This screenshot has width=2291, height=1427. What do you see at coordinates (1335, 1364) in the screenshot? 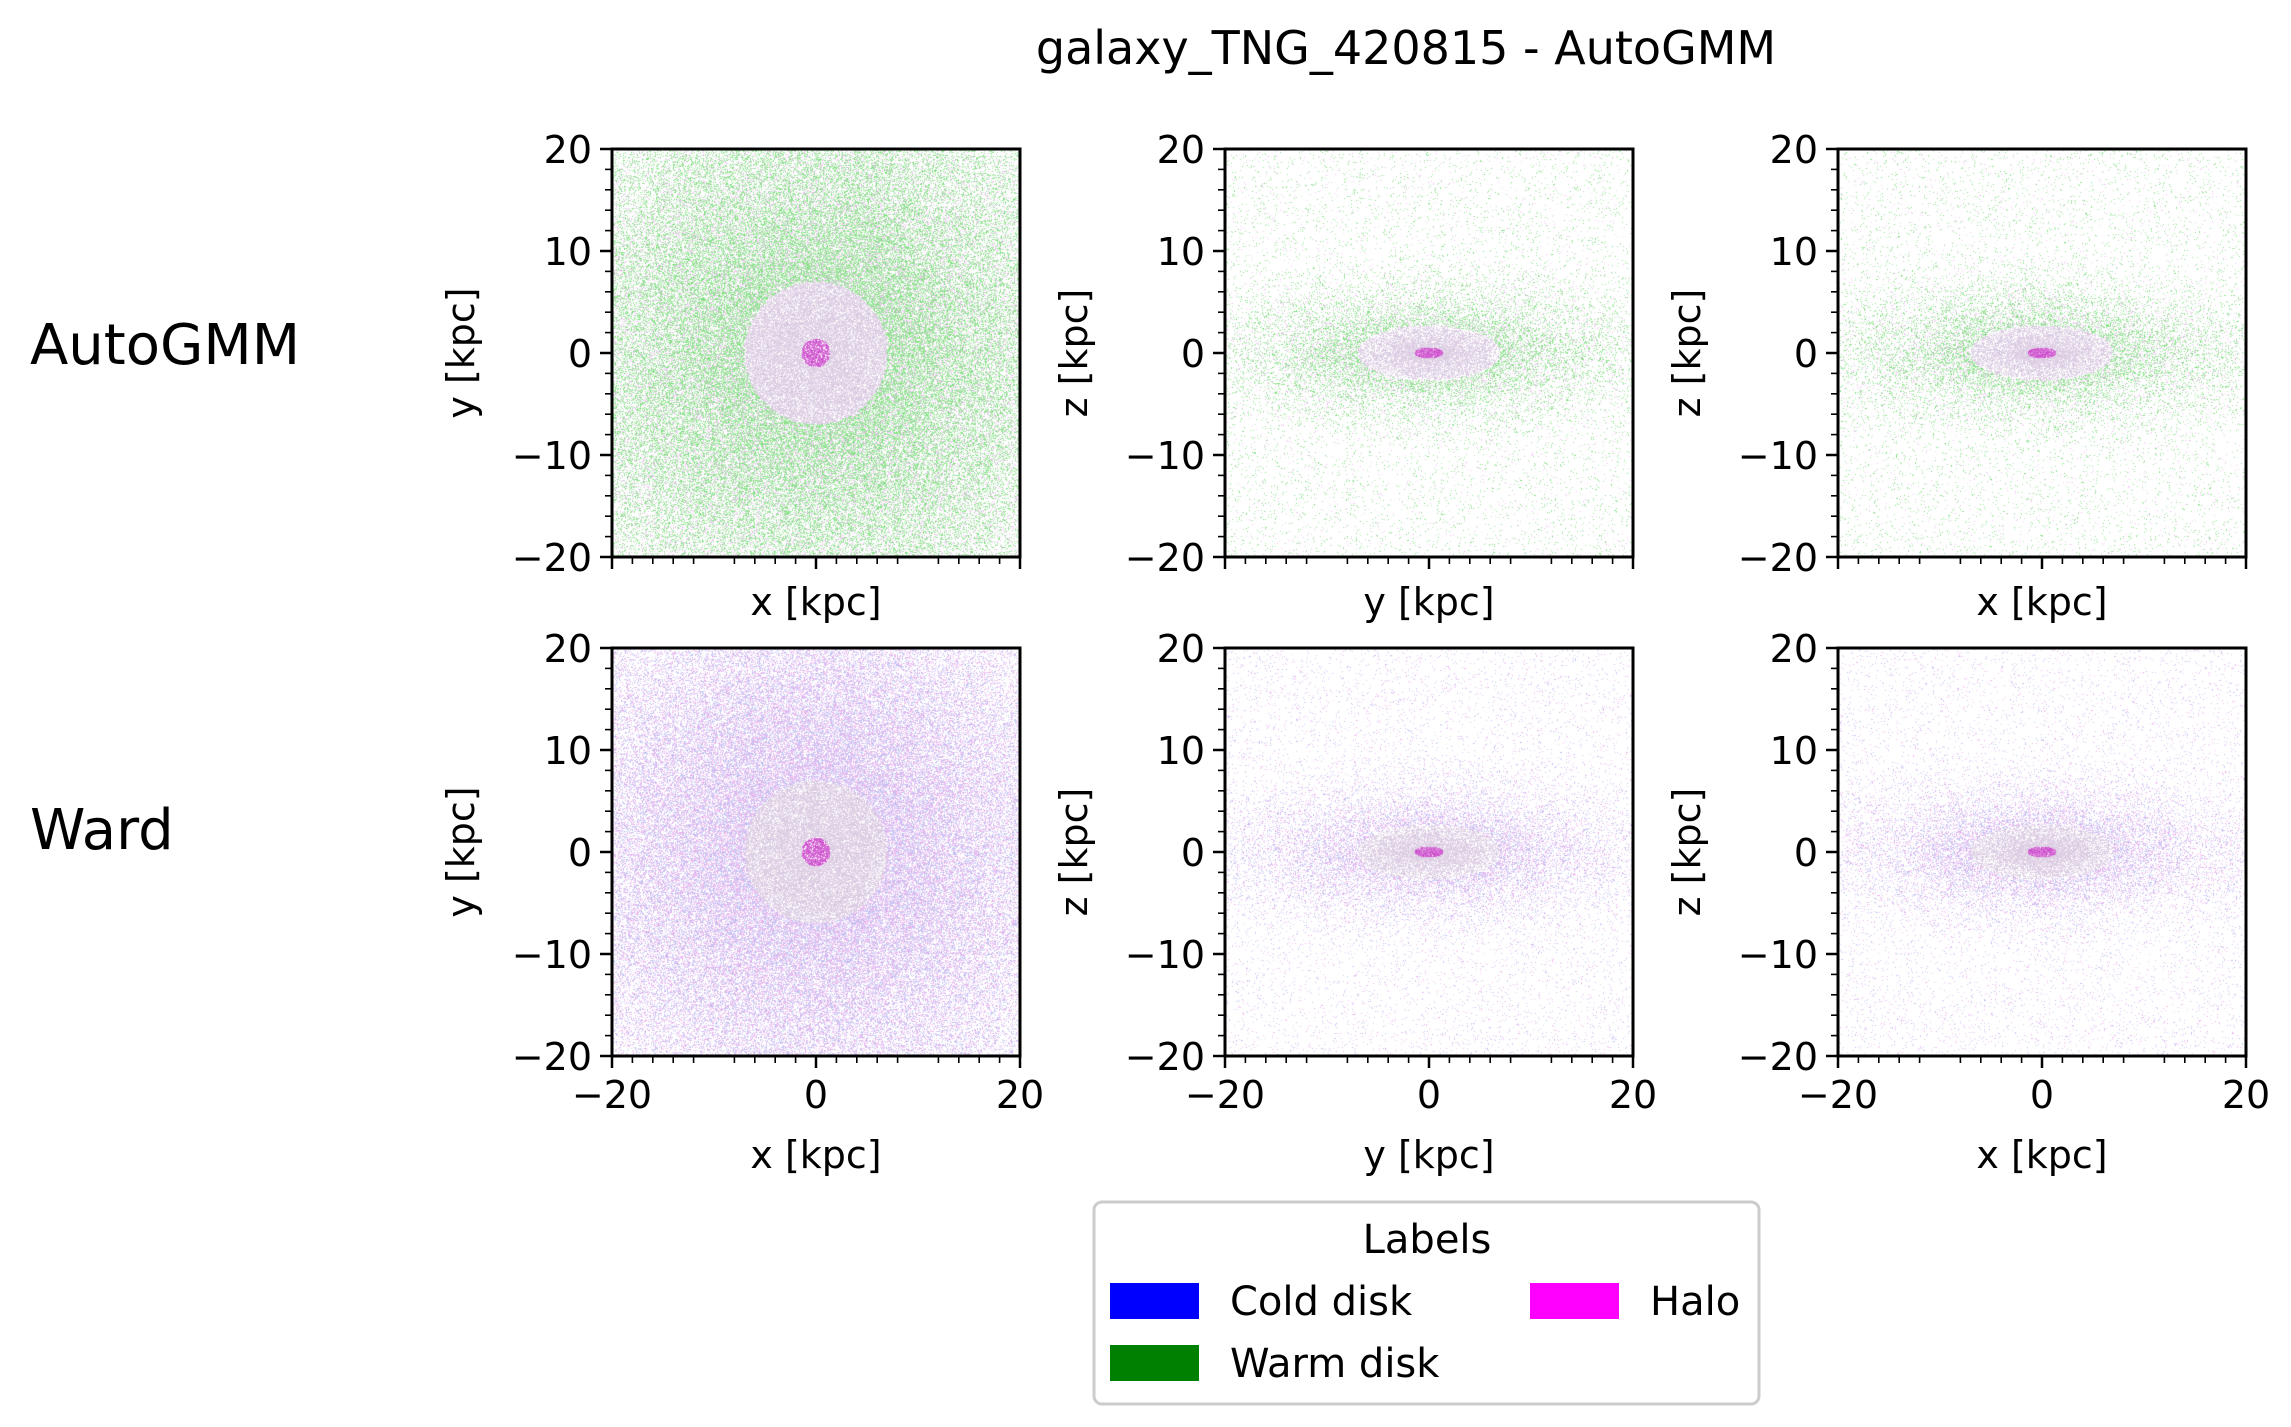
I see `legend-label-warm-disk: Warm disk` at bounding box center [1335, 1364].